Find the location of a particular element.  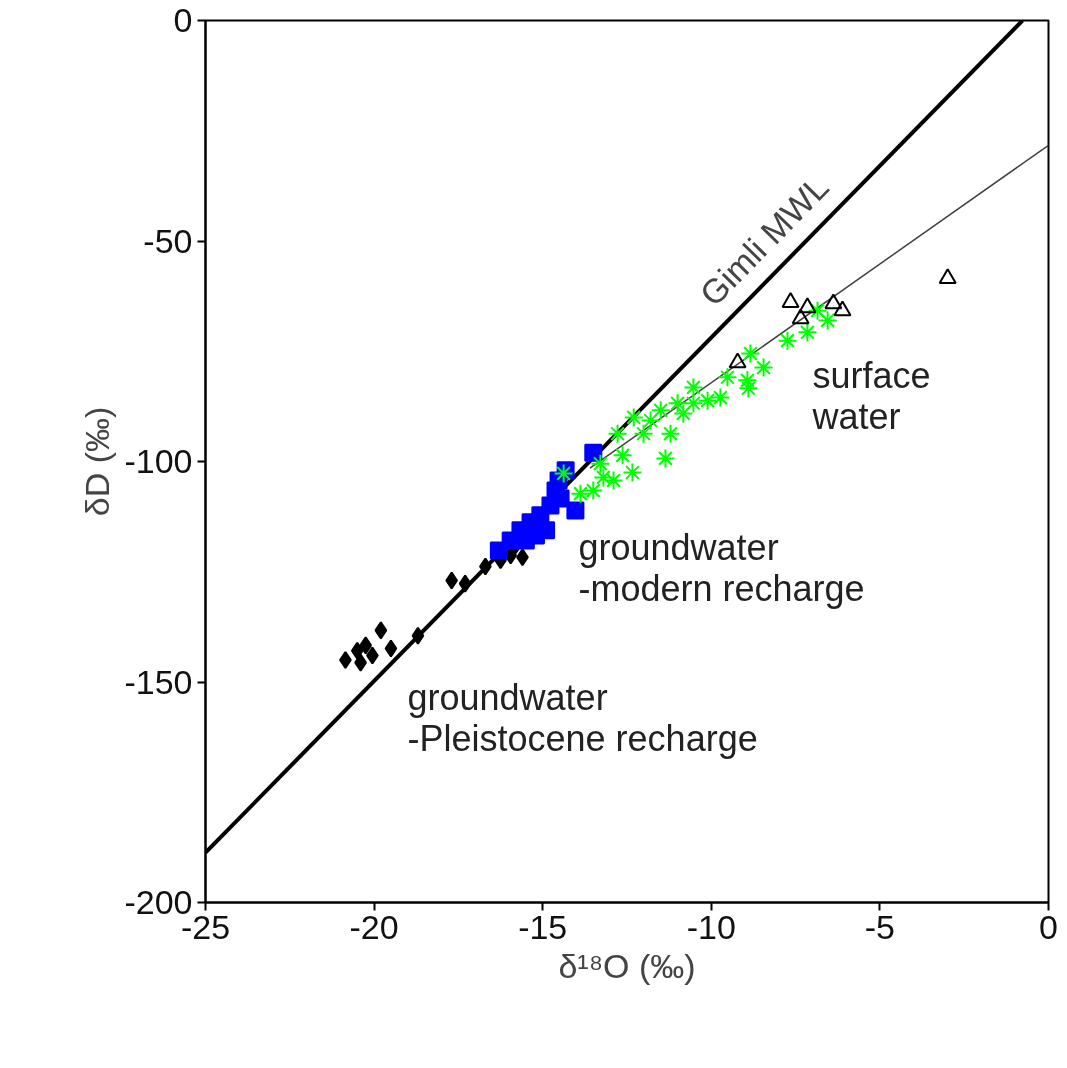

x-tick-label: -20 is located at coordinates (374, 926).